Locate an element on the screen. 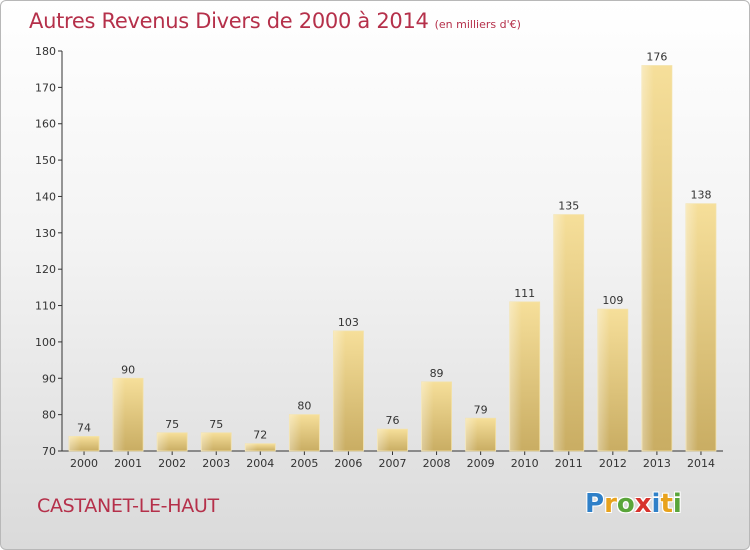 The height and width of the screenshot is (550, 750). y-axis: 70 80 90 100 110 120 130 140 150 160 170 180 is located at coordinates (49, 251).